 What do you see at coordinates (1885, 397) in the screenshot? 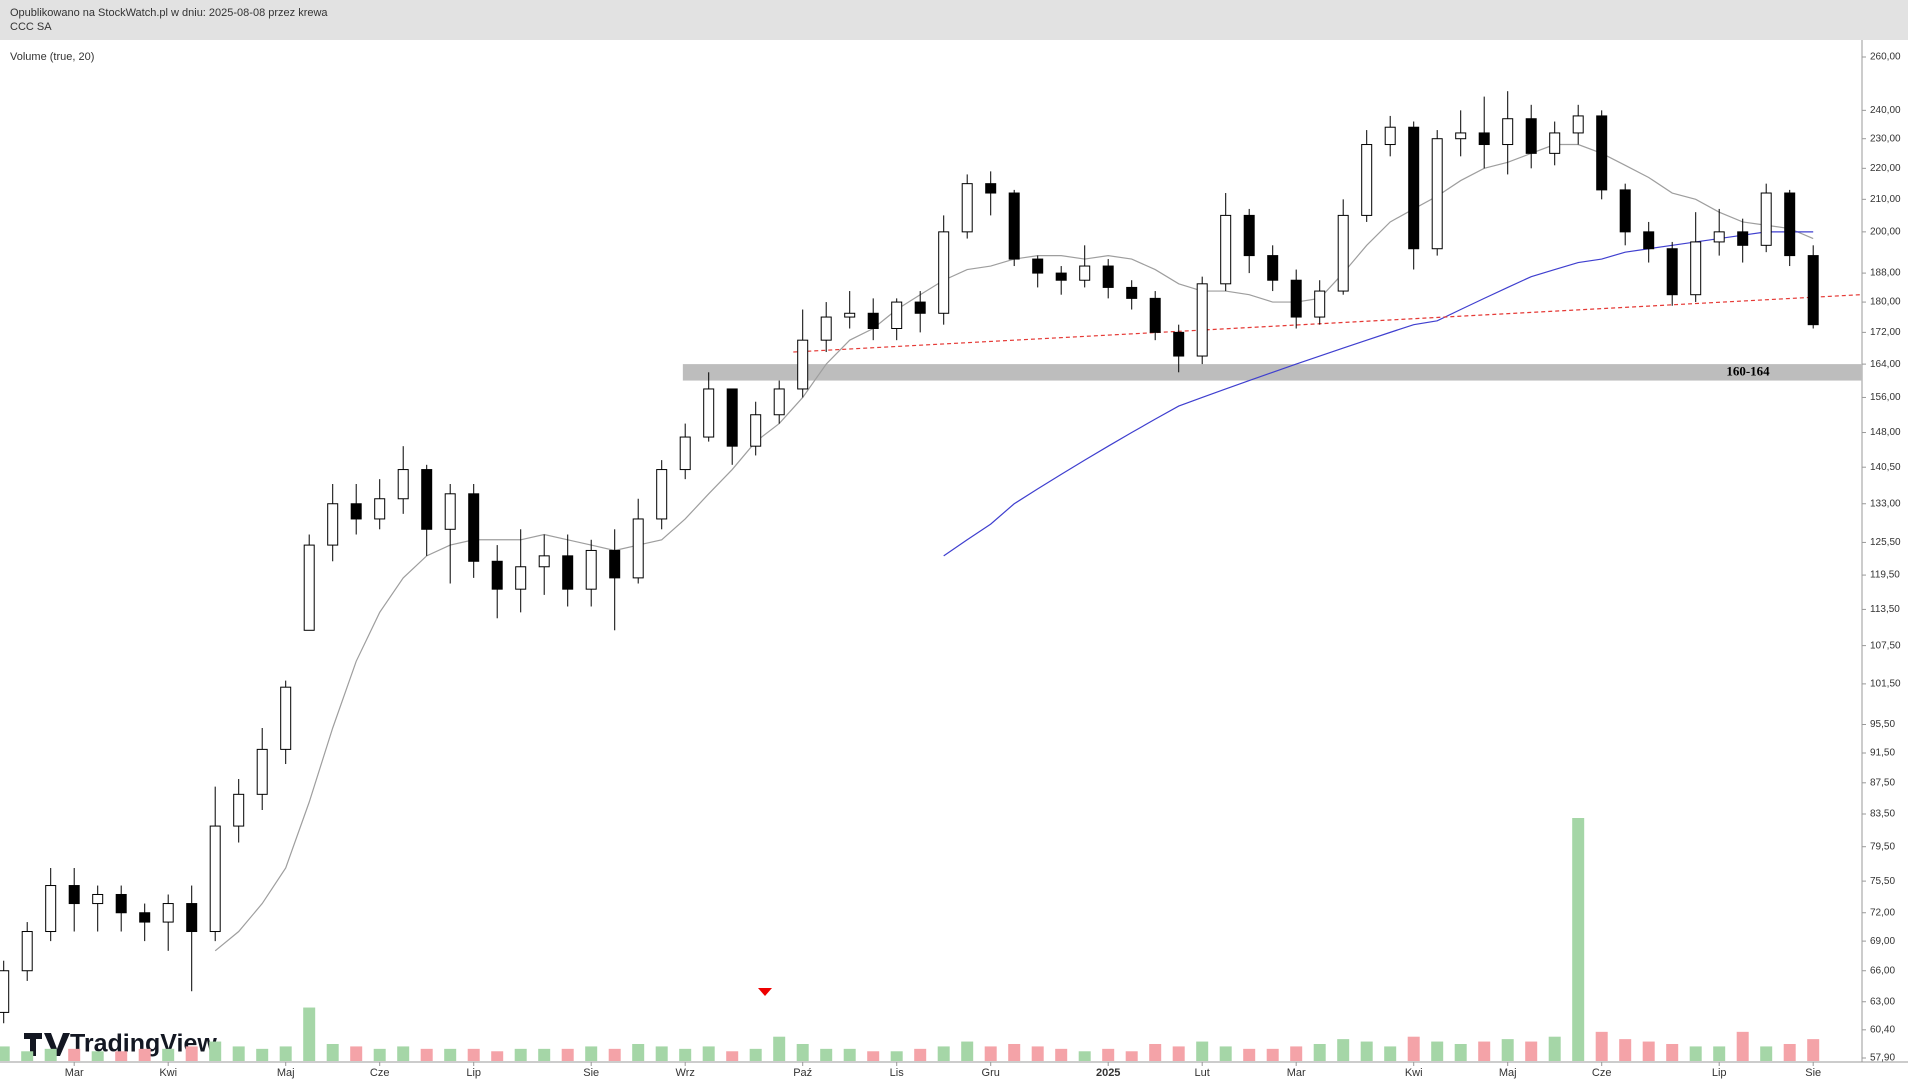
I see `y-tick-label: 156,00` at bounding box center [1885, 397].